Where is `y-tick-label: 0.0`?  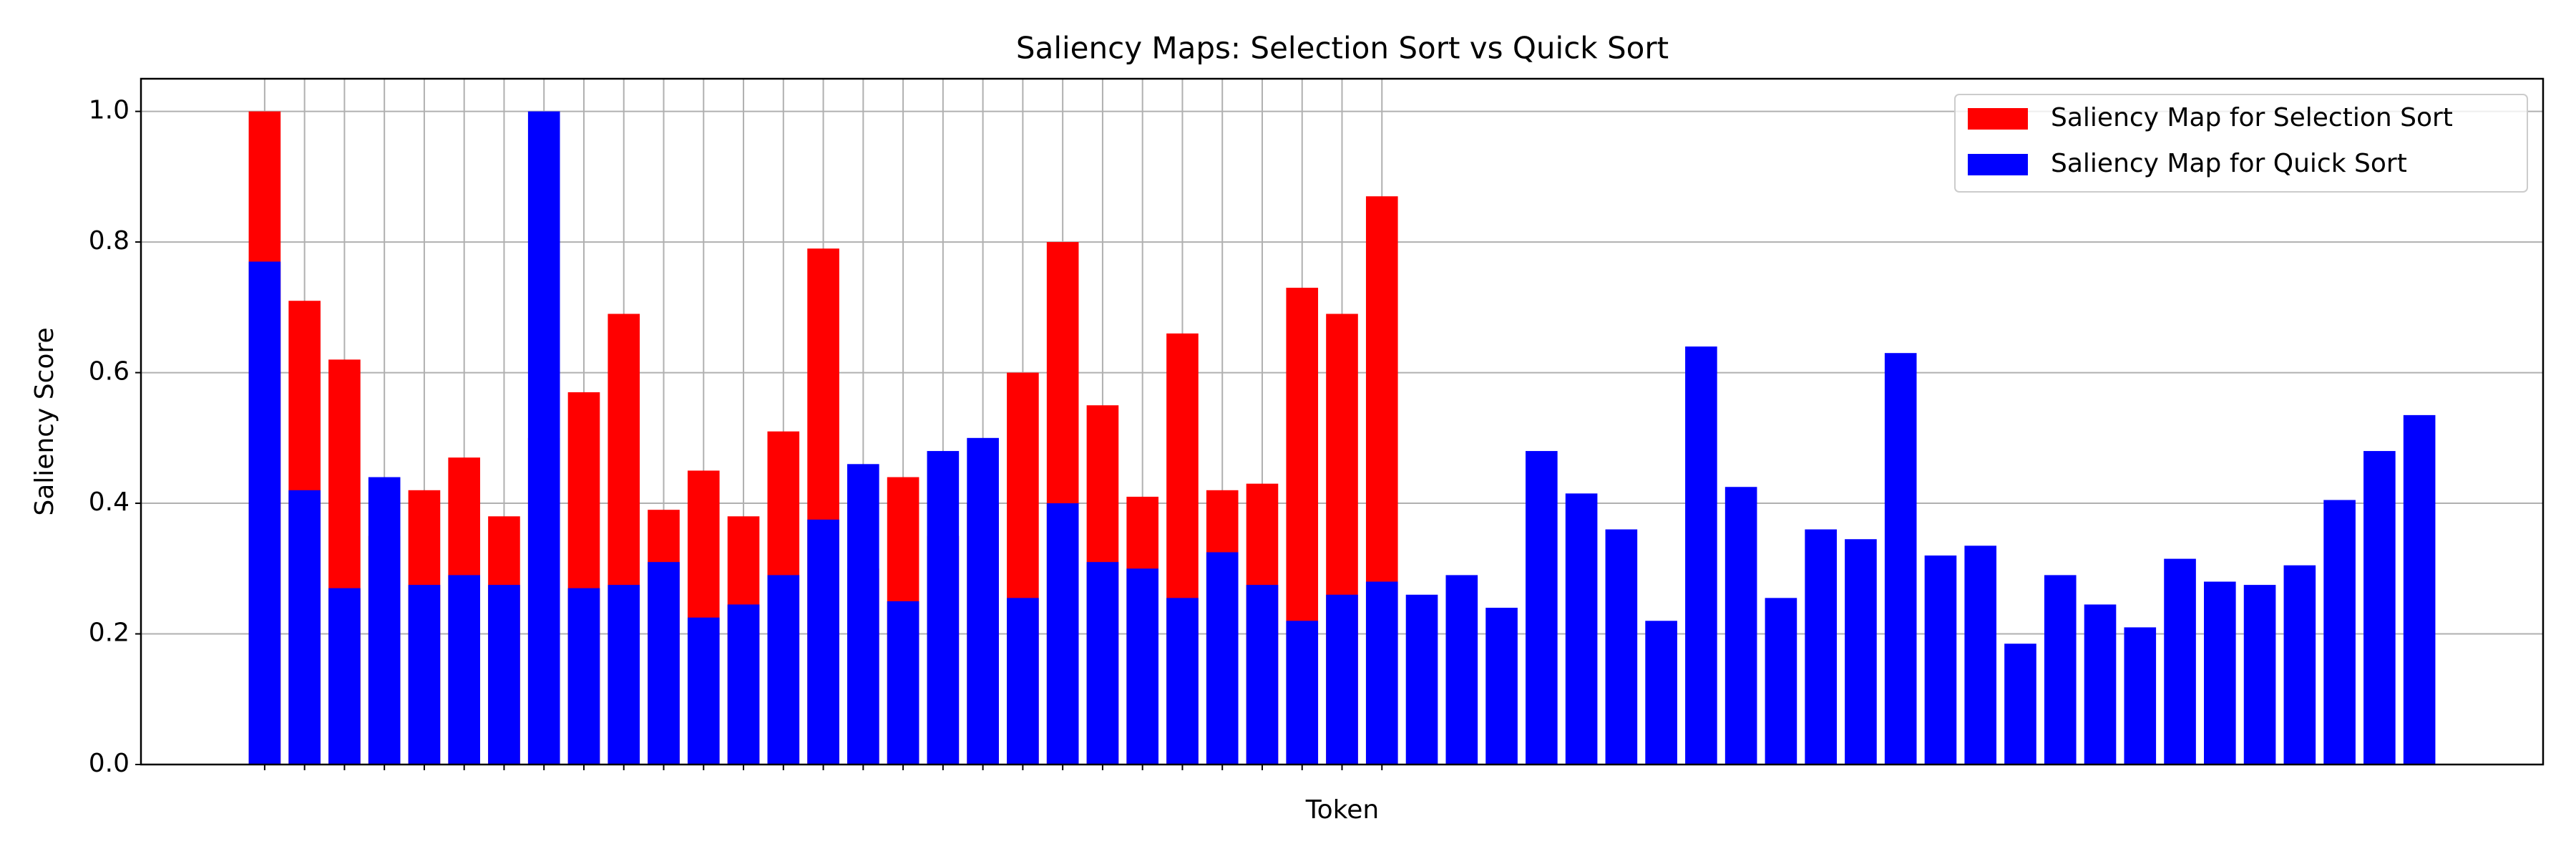
y-tick-label: 0.0 is located at coordinates (109, 763).